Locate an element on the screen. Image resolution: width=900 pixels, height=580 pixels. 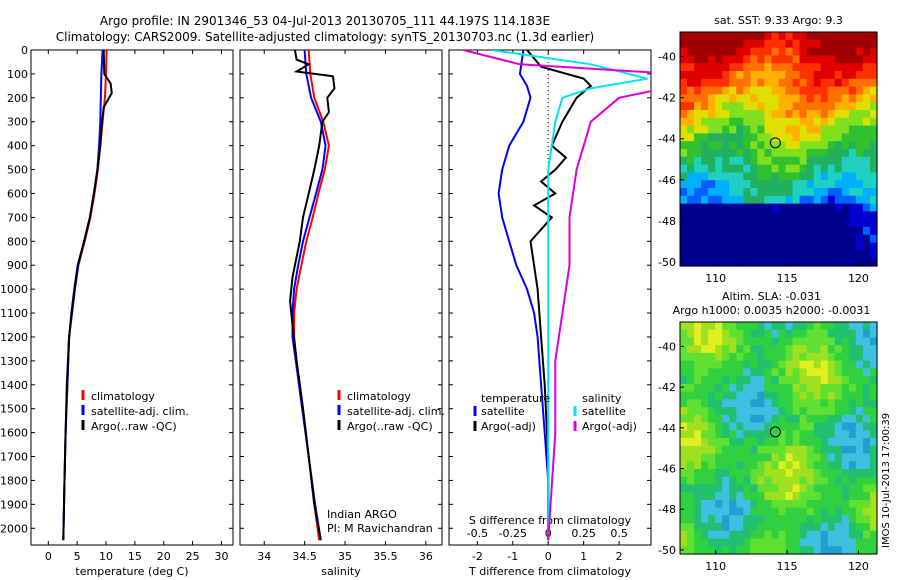
xtick-label: 15 is located at coordinates (135, 556).